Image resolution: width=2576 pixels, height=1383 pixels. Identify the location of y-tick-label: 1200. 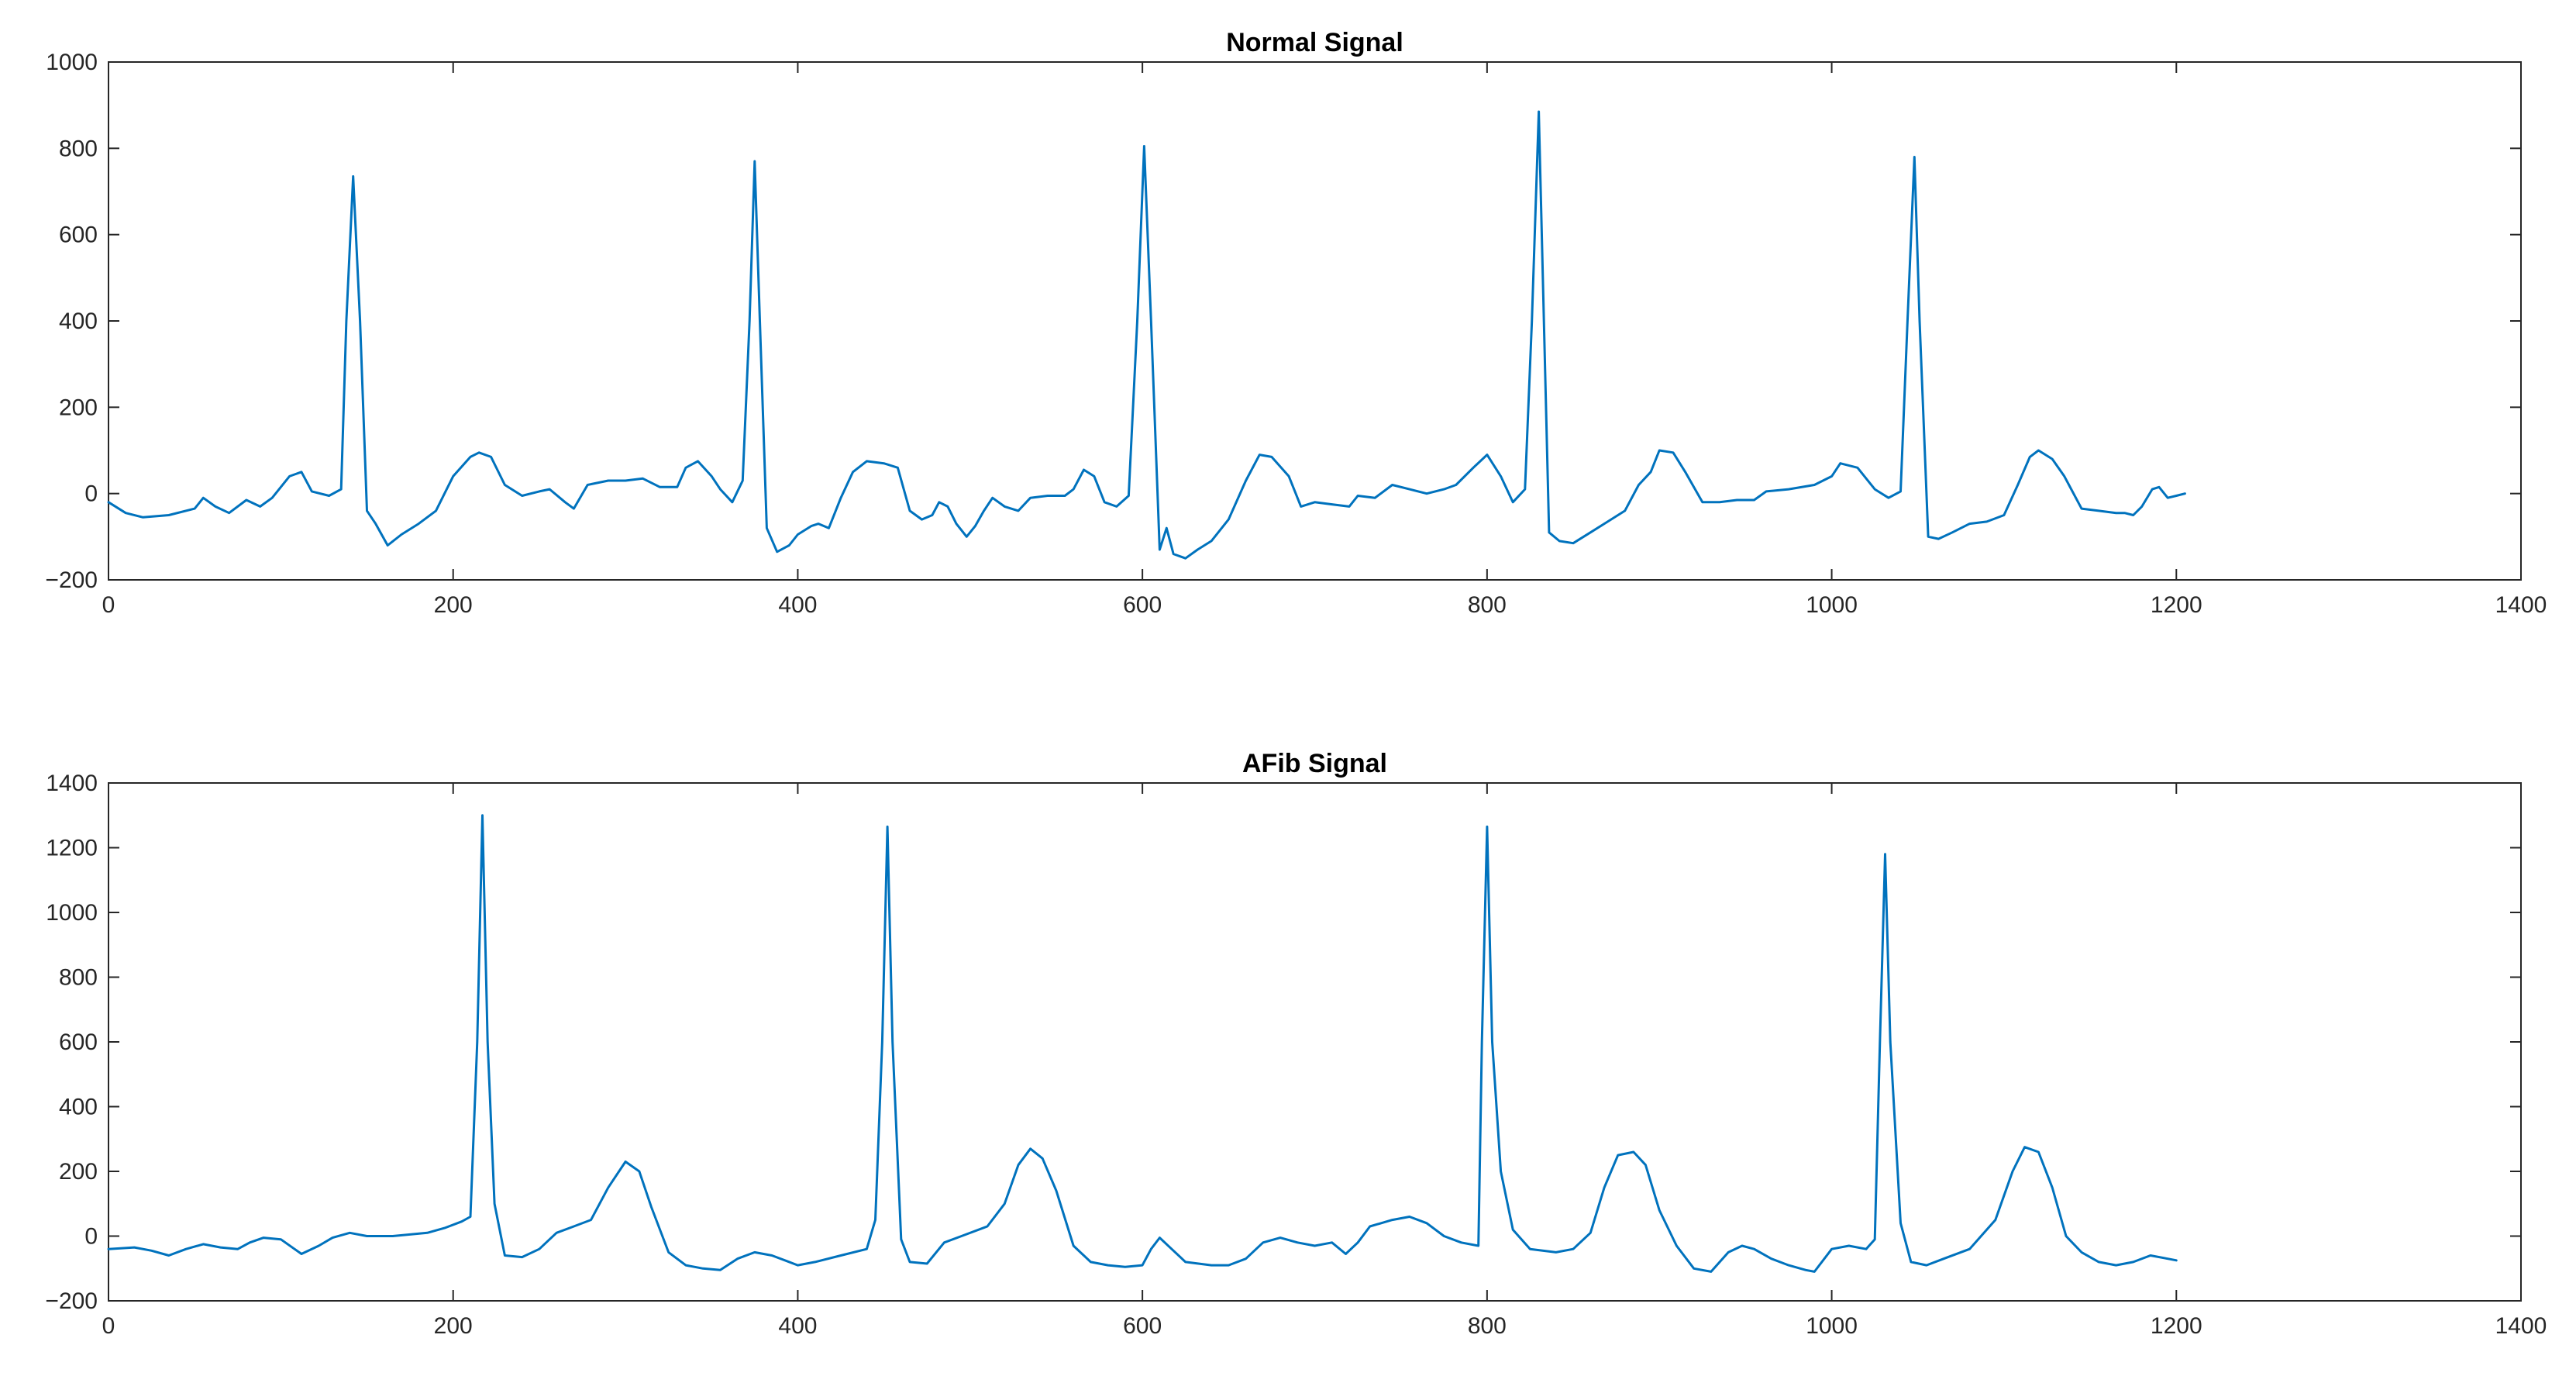
(72, 848).